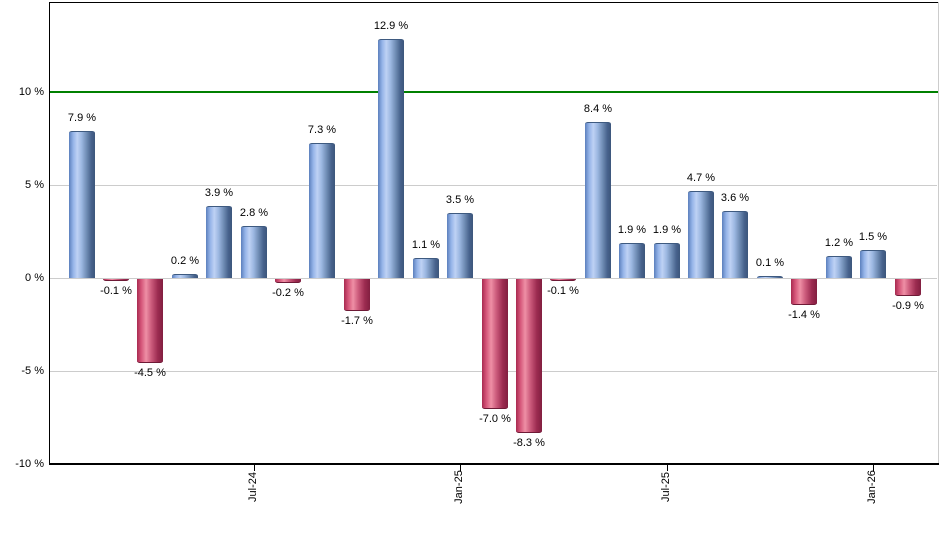  I want to click on bar-value-label: 7.3 %, so click(322, 130).